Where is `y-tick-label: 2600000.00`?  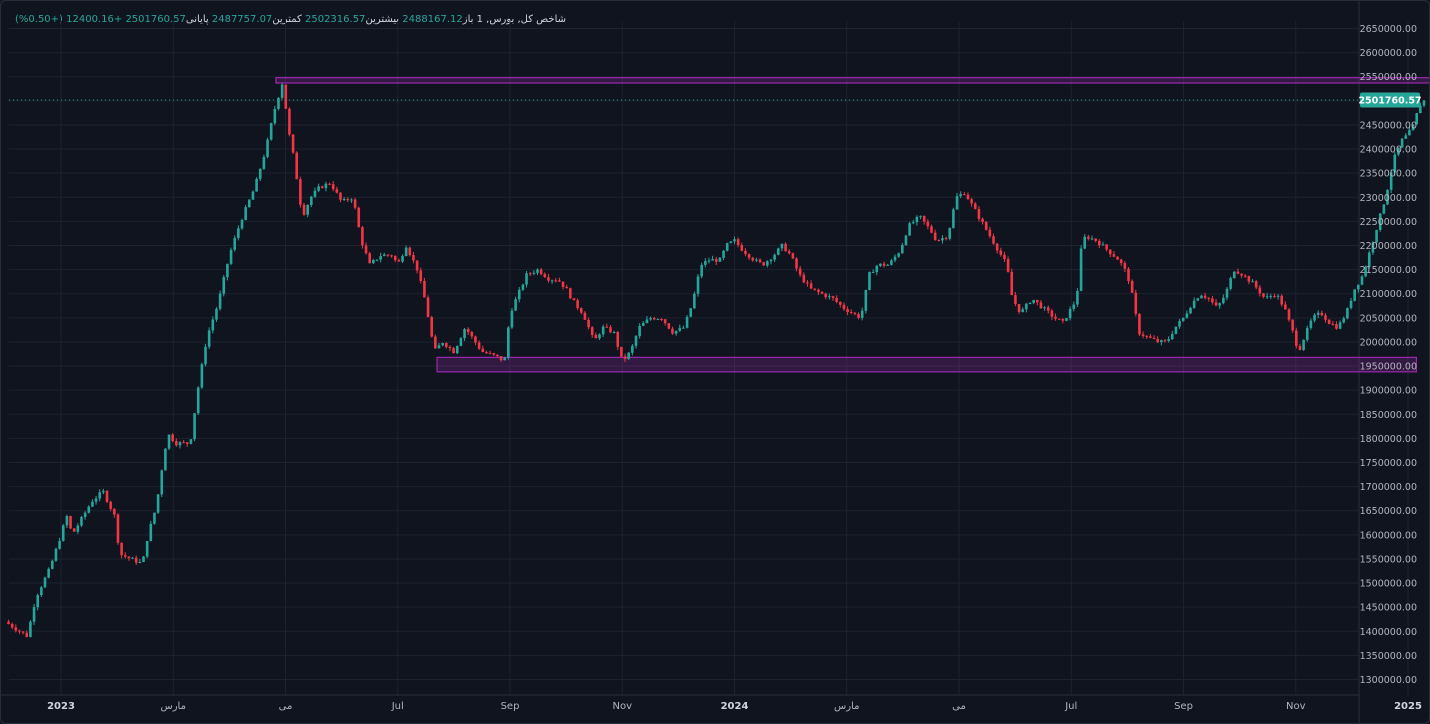
y-tick-label: 2600000.00 is located at coordinates (1388, 53).